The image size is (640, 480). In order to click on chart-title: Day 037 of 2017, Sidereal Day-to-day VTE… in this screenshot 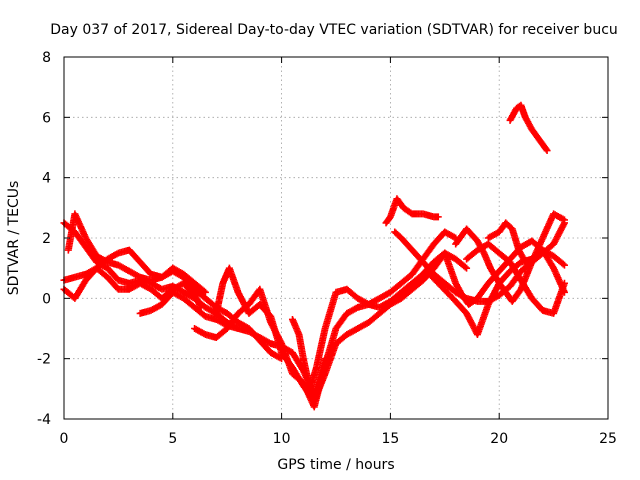, I will do `click(334, 30)`.